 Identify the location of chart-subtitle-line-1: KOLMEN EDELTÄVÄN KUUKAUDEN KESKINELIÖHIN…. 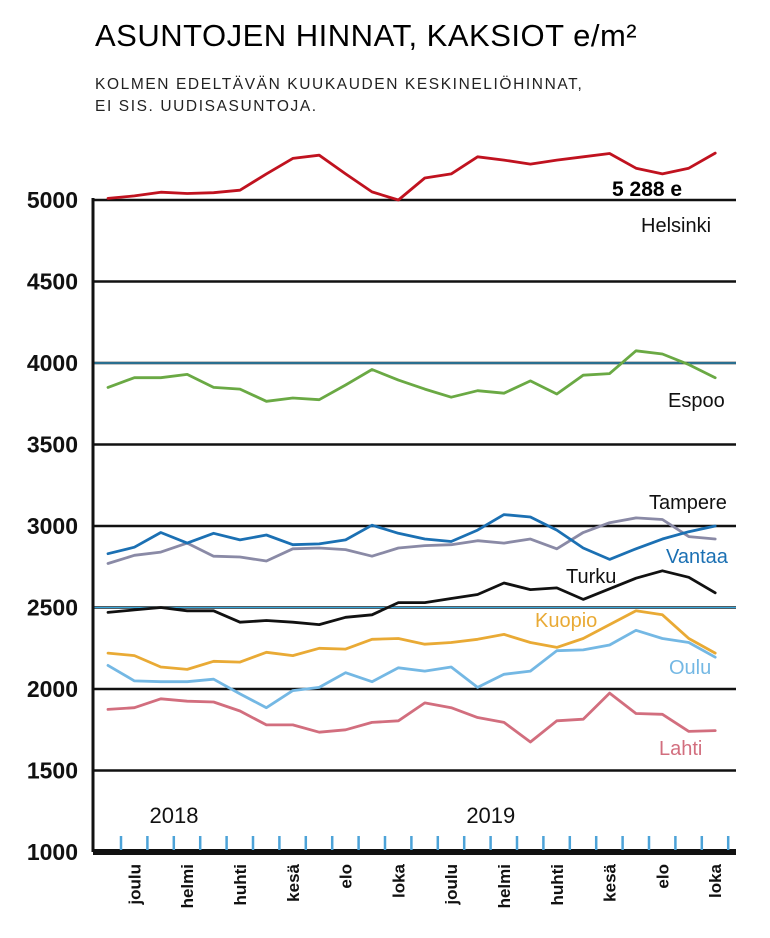
(339, 84).